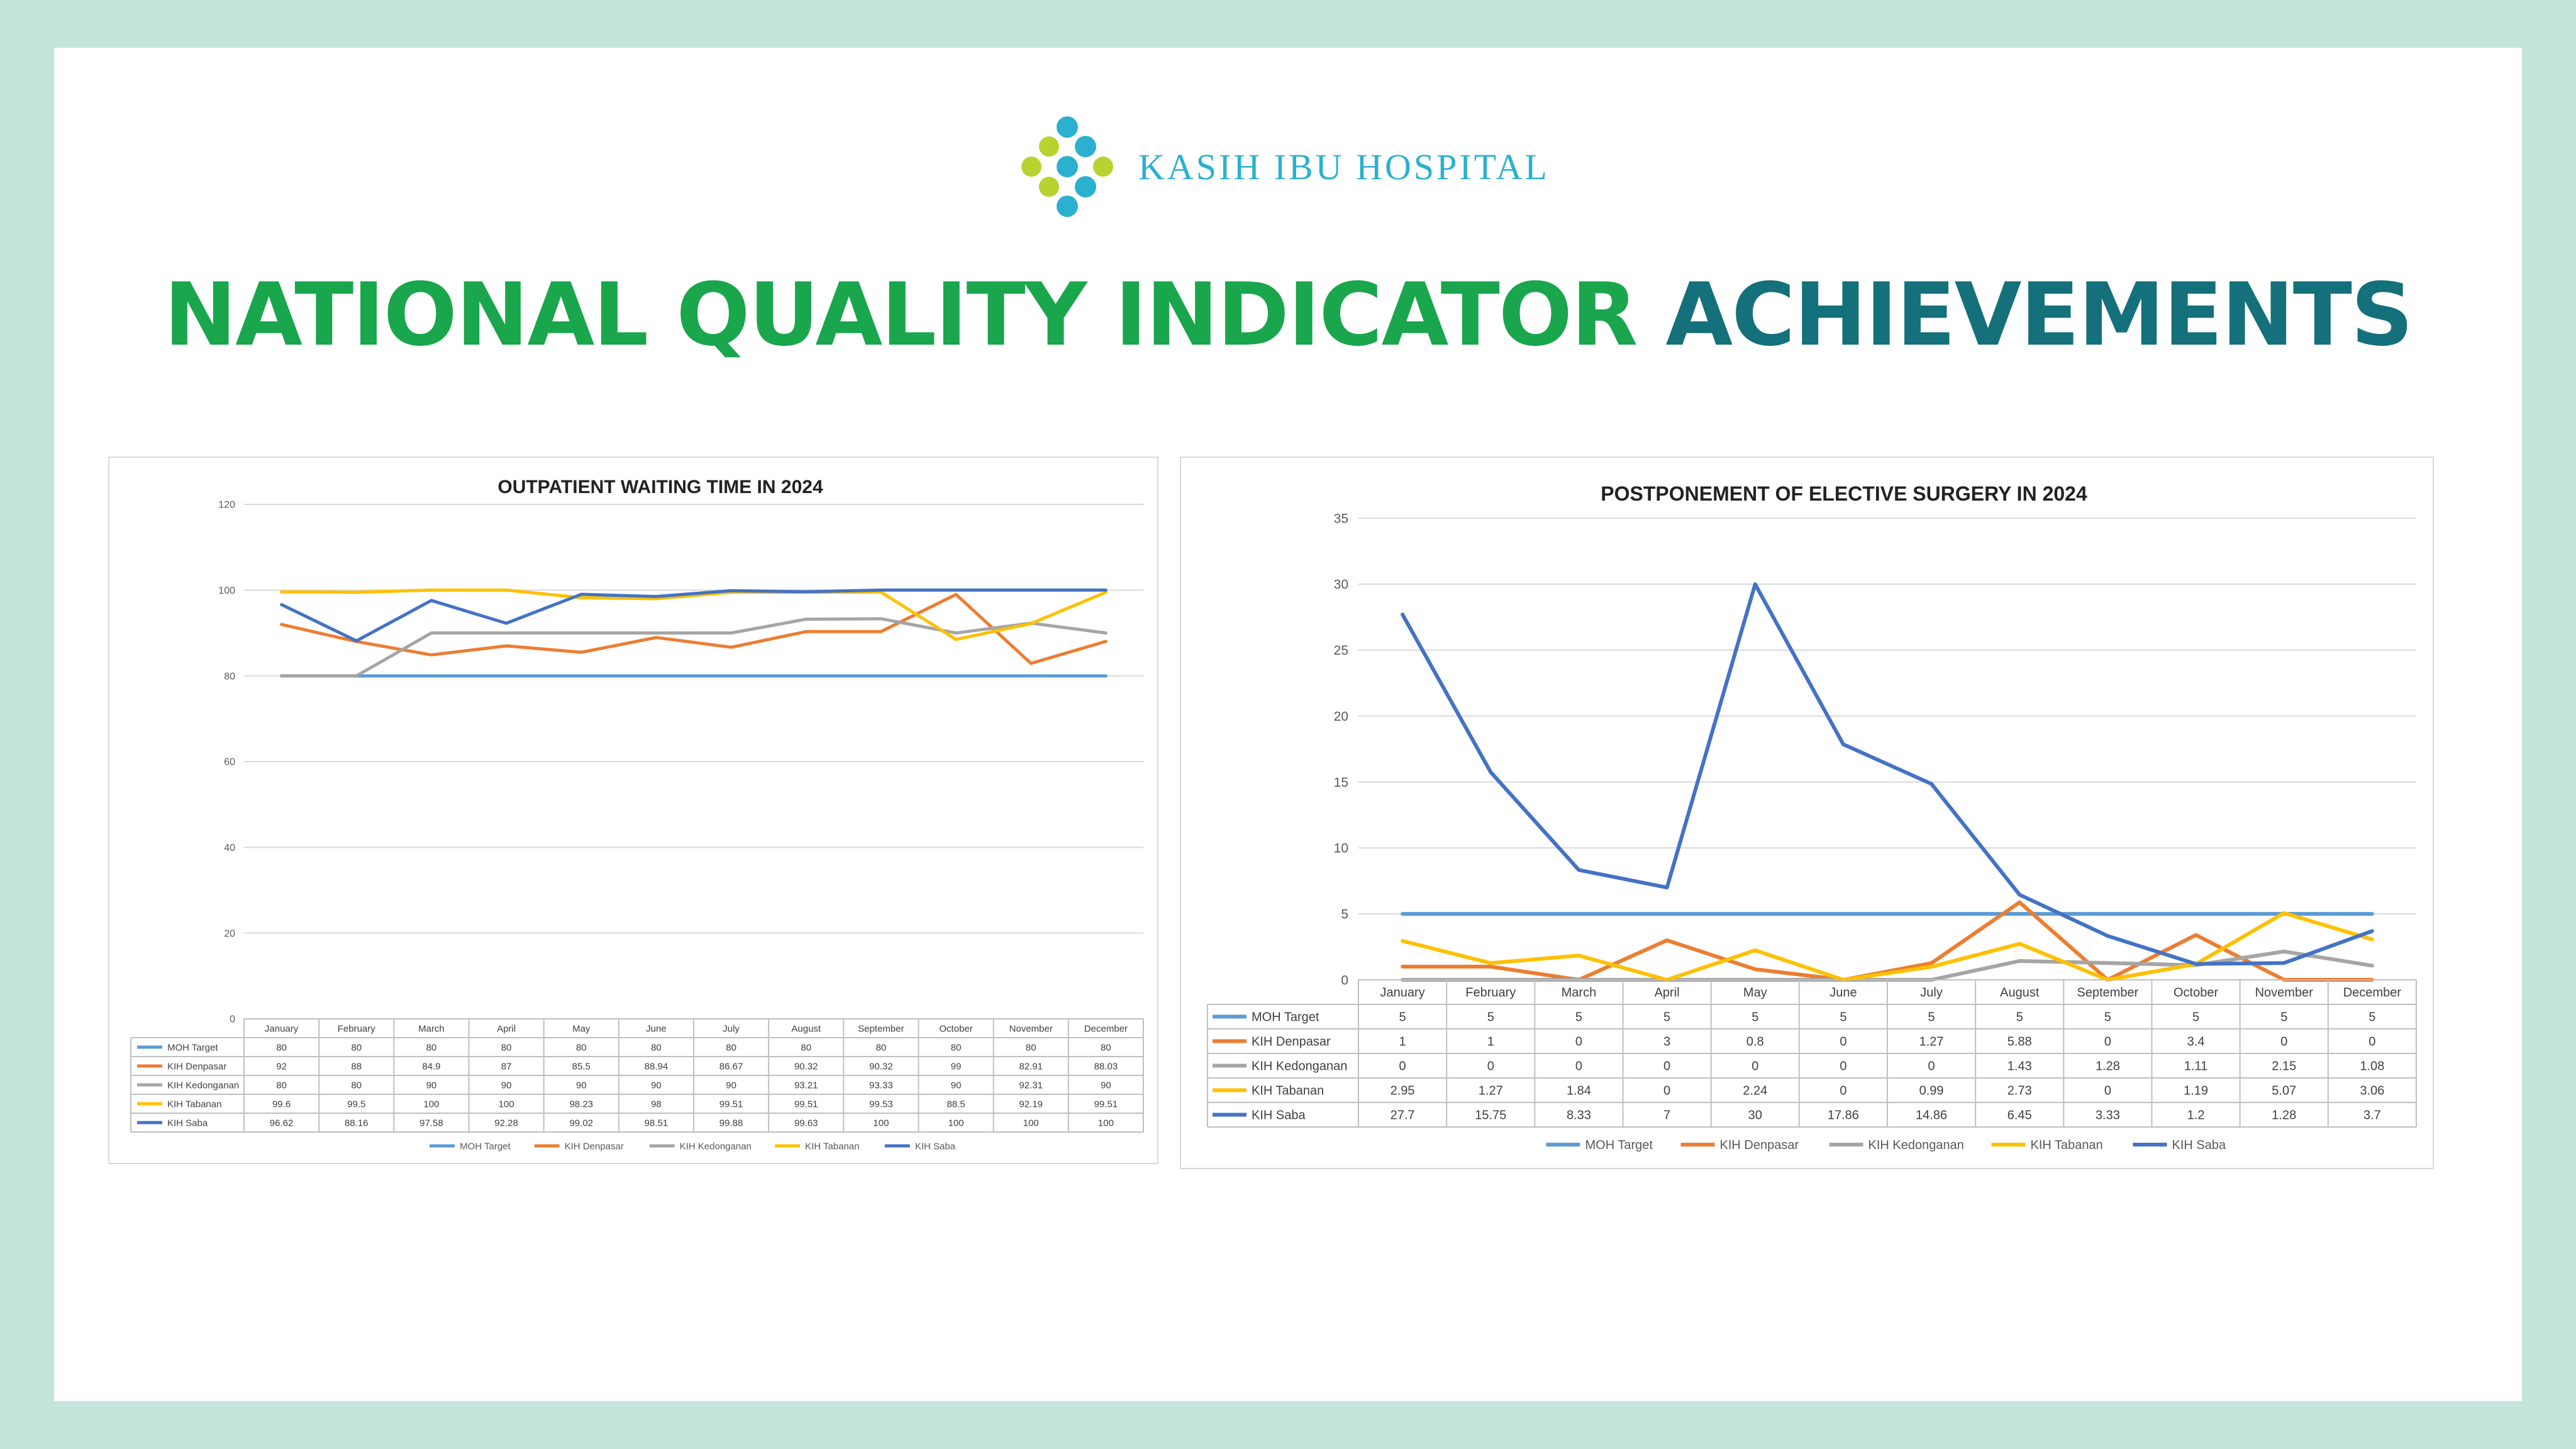 Image resolution: width=2576 pixels, height=1449 pixels. Describe the element at coordinates (1288, 314) in the screenshot. I see `page-title: NATIONAL QUALITY INDICATOR ACHIEVEMENTS` at that location.